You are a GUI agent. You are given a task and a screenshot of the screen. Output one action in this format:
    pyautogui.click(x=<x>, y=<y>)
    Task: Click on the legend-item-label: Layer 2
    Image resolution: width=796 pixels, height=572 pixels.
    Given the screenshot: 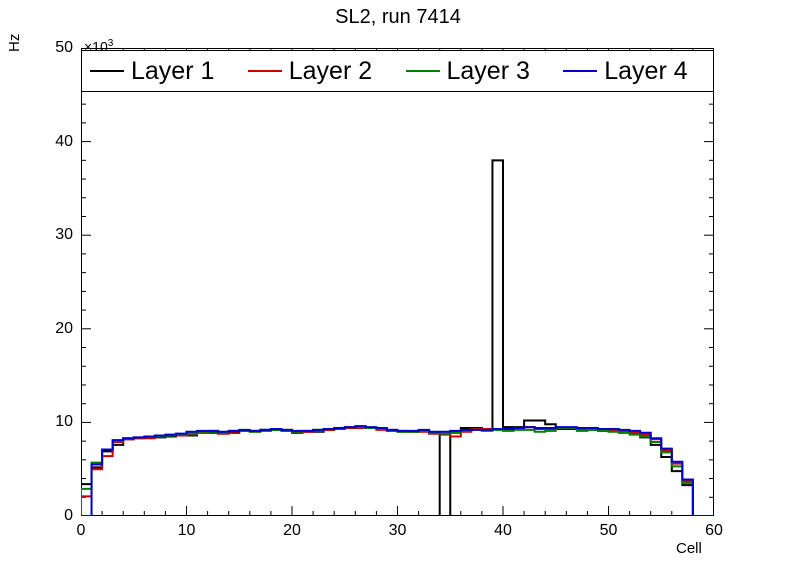 What is the action you would take?
    pyautogui.click(x=330, y=70)
    